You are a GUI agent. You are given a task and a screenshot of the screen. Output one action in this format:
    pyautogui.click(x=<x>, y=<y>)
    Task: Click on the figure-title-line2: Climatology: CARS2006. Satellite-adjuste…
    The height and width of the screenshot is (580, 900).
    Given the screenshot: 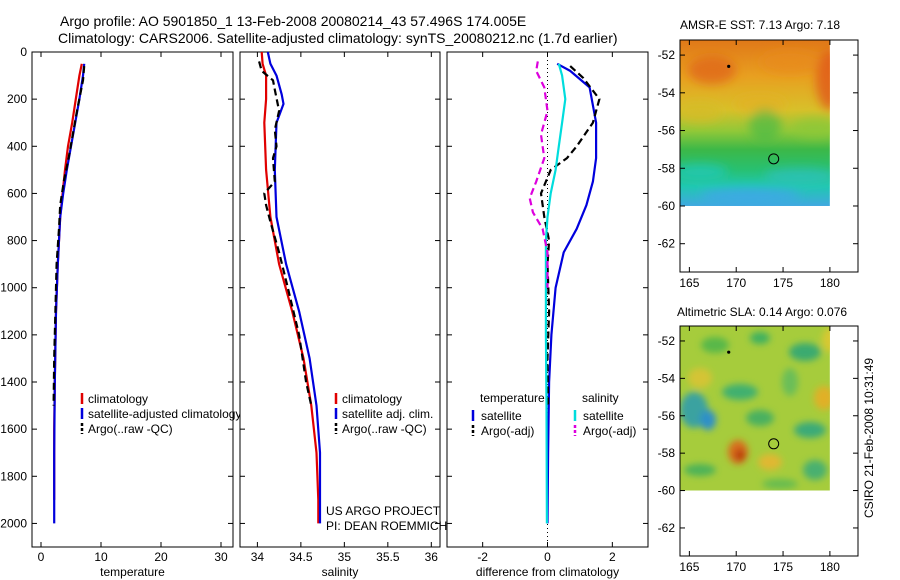 What is the action you would take?
    pyautogui.click(x=338, y=38)
    